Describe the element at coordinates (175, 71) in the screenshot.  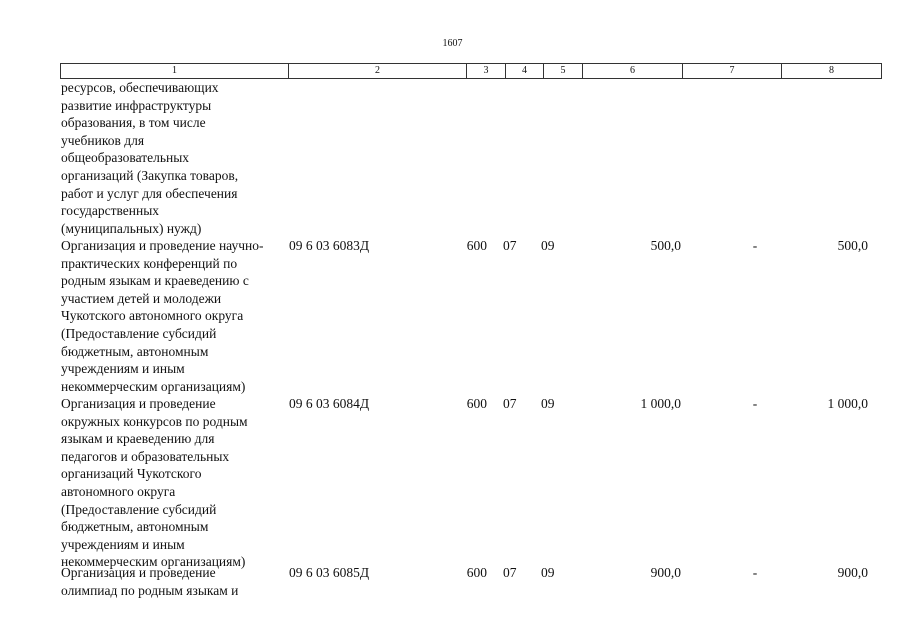
I see `column-header-1: 1` at that location.